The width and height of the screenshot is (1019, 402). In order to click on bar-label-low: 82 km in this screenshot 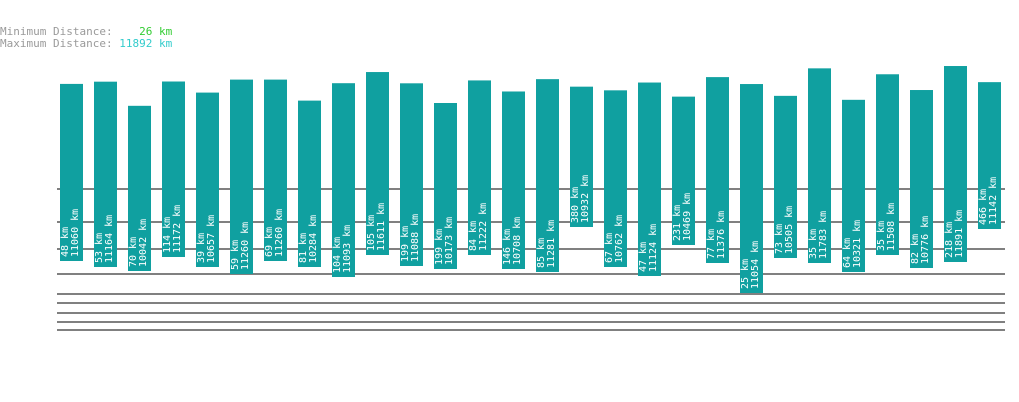, I will do `click(915, 249)`.